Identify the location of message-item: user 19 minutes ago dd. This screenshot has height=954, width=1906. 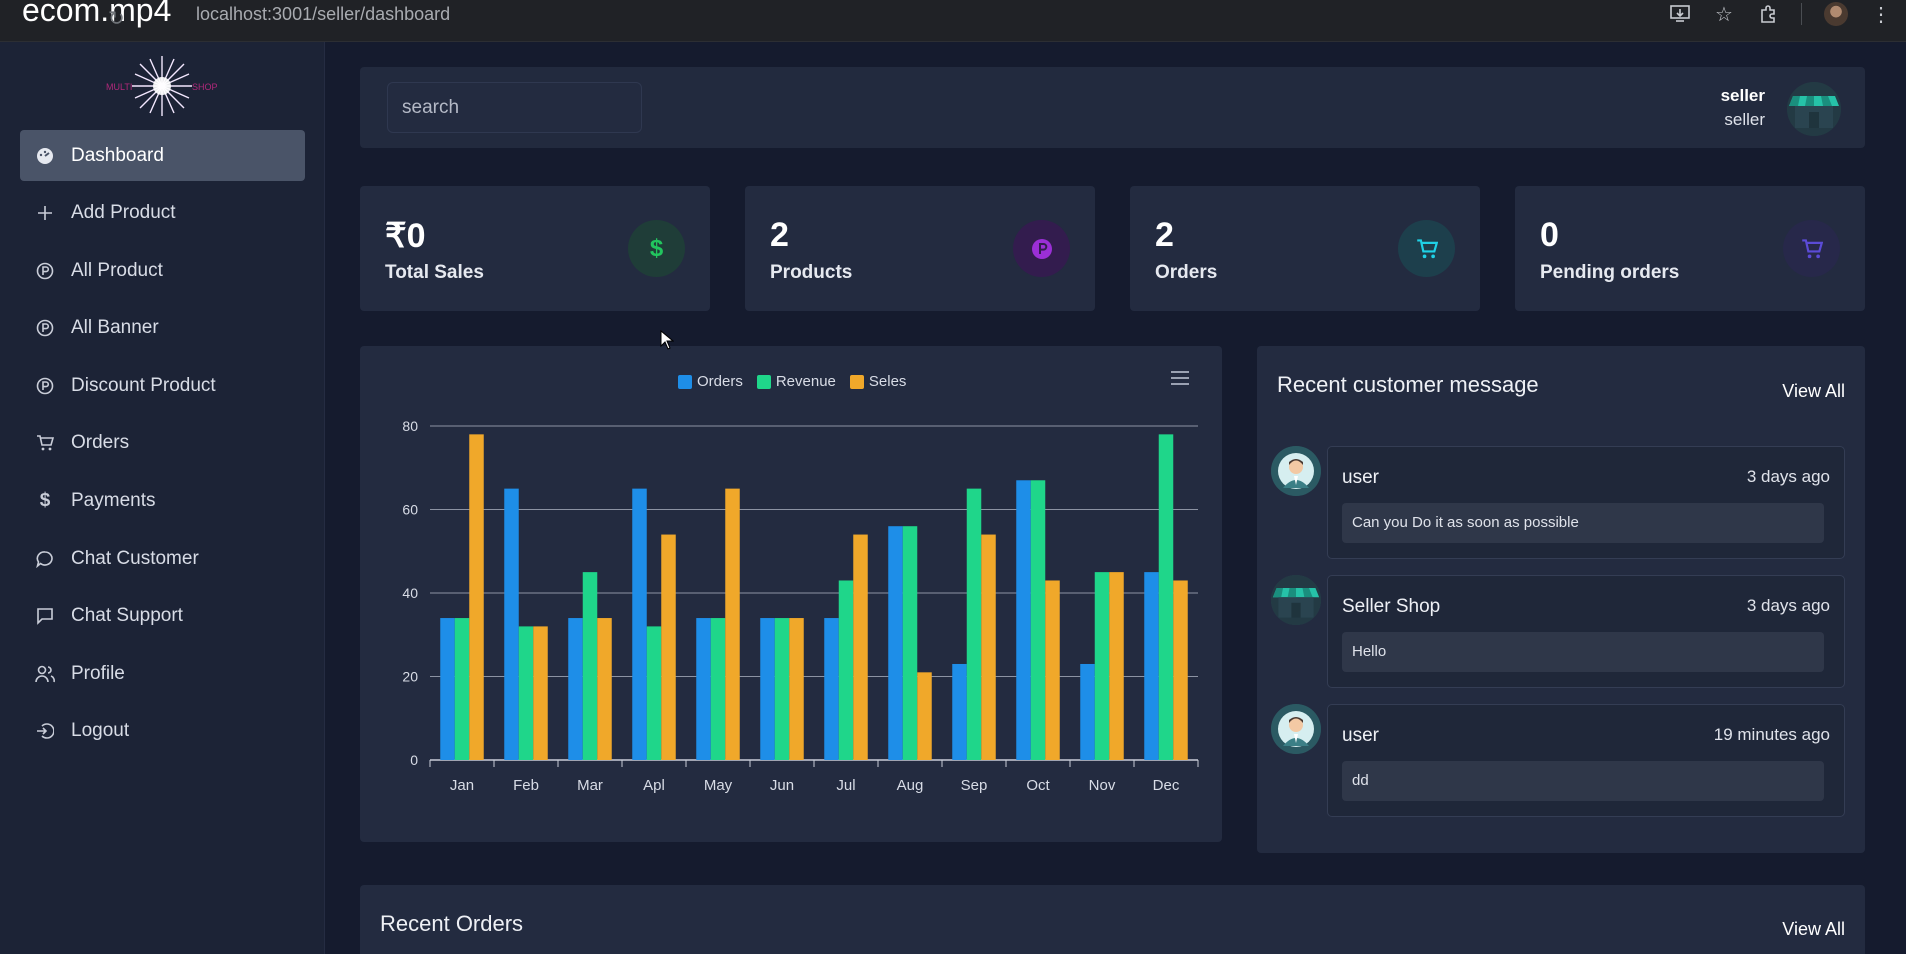
(1561, 760).